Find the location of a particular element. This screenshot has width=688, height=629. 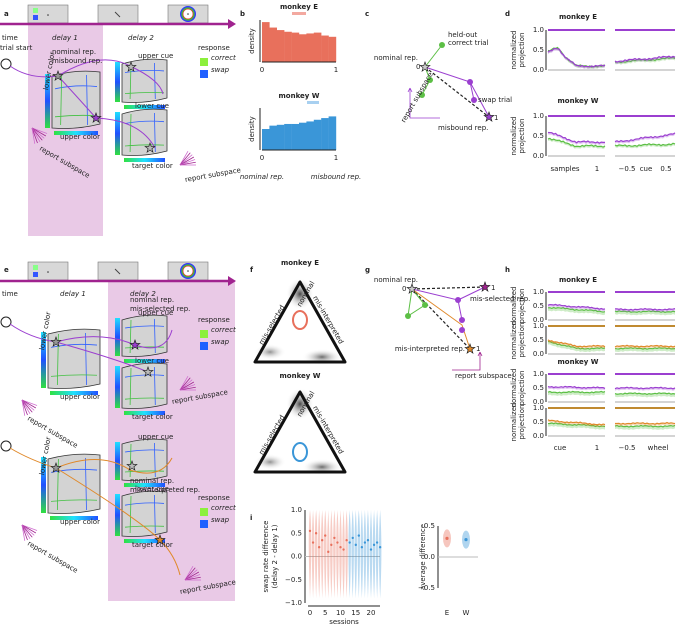

x-tick-label: 5 is located at coordinates (325, 613).